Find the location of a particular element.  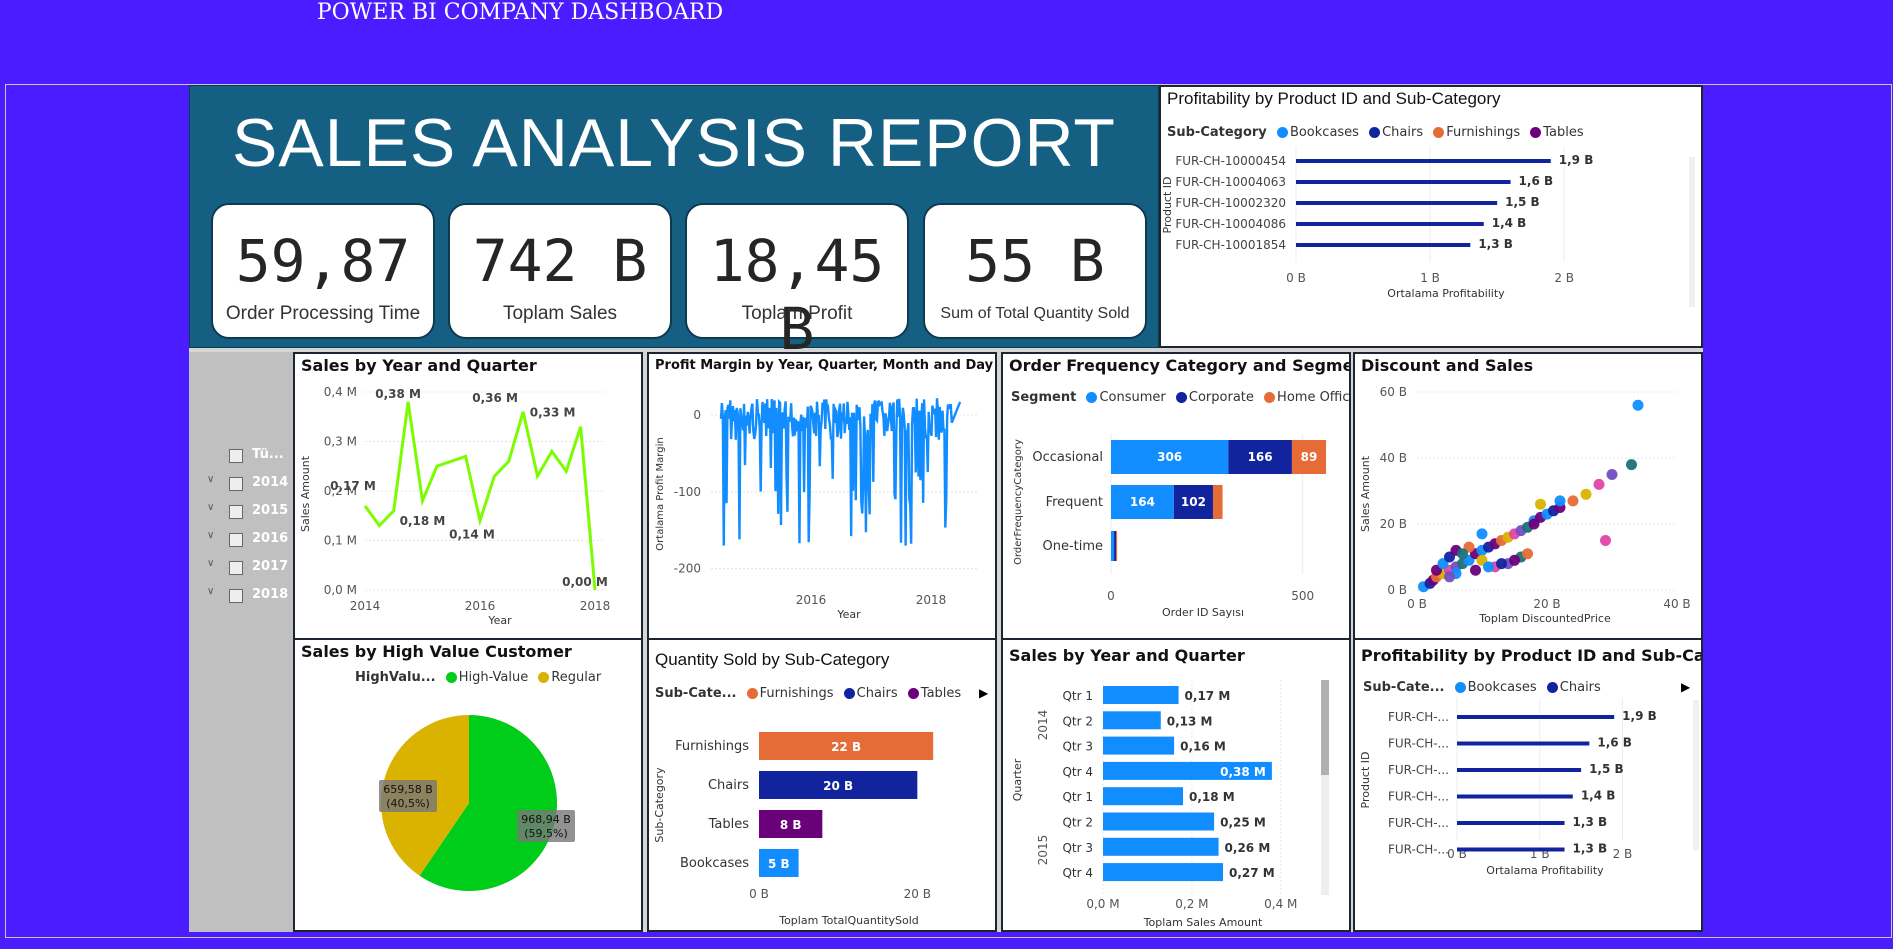

kpi-card-order-processing: 59,87 Order Processing Time is located at coordinates (323, 271).